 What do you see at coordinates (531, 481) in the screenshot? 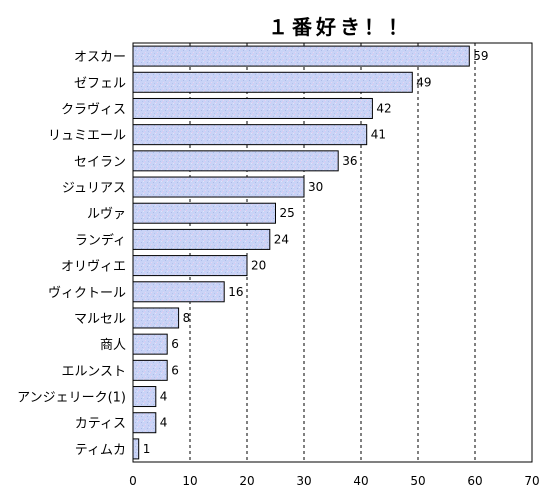
I see `x-tick-label: 70` at bounding box center [531, 481].